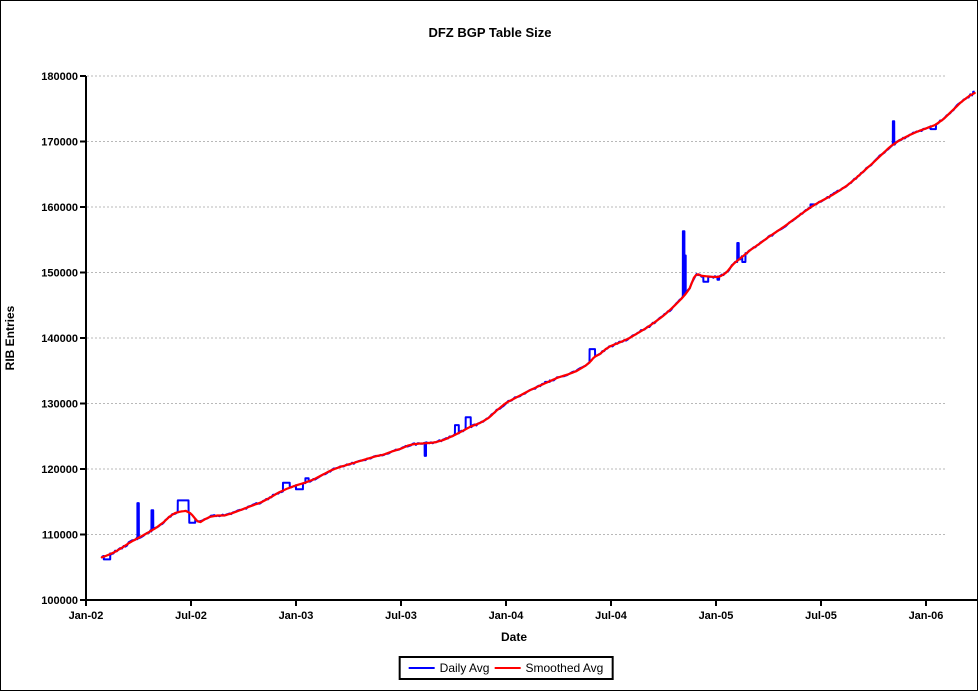  I want to click on x-tick-label: Jan-05, so click(716, 616).